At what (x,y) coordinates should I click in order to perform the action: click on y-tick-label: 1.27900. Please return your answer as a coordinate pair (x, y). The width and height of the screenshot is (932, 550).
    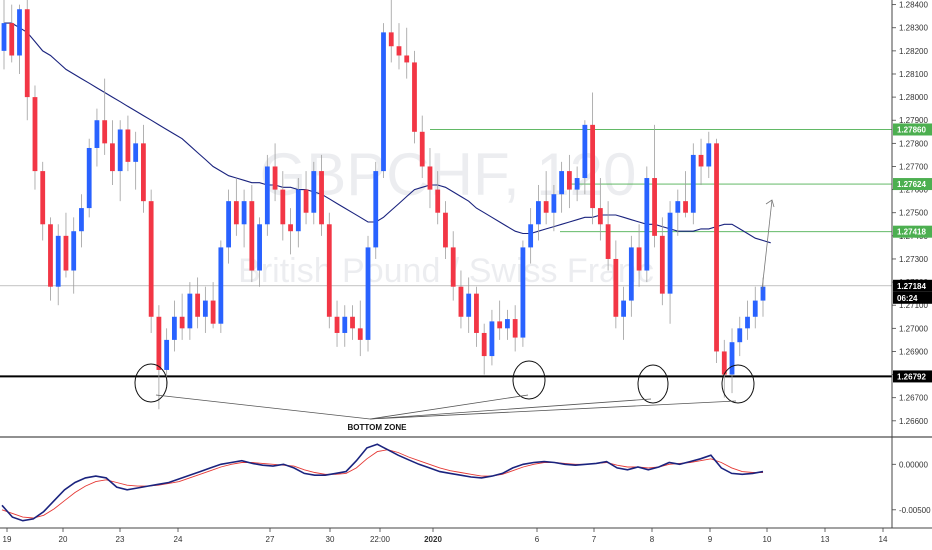
    Looking at the image, I should click on (913, 120).